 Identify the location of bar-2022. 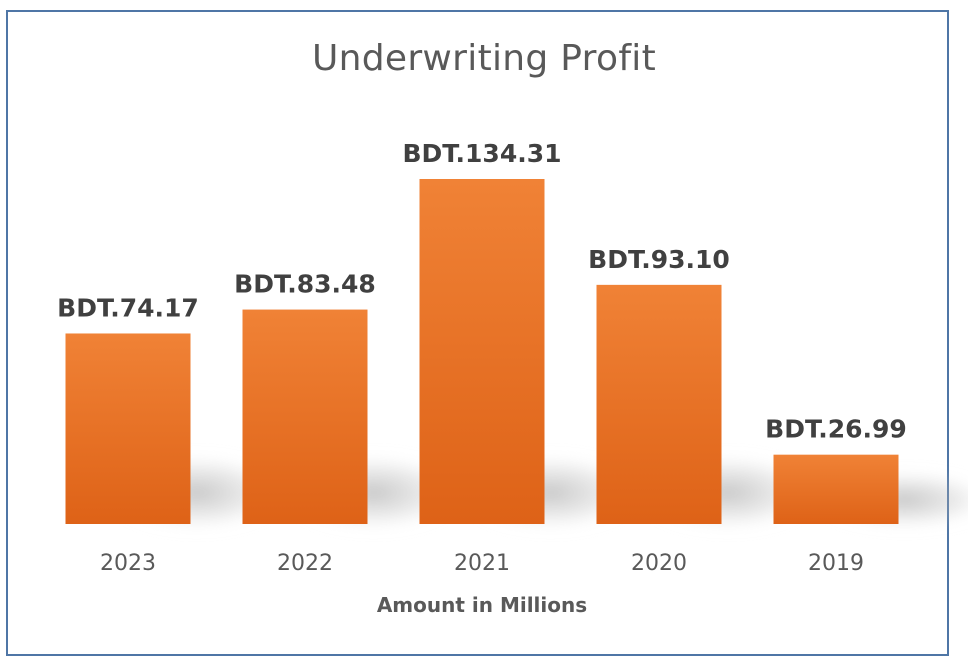
(305, 416).